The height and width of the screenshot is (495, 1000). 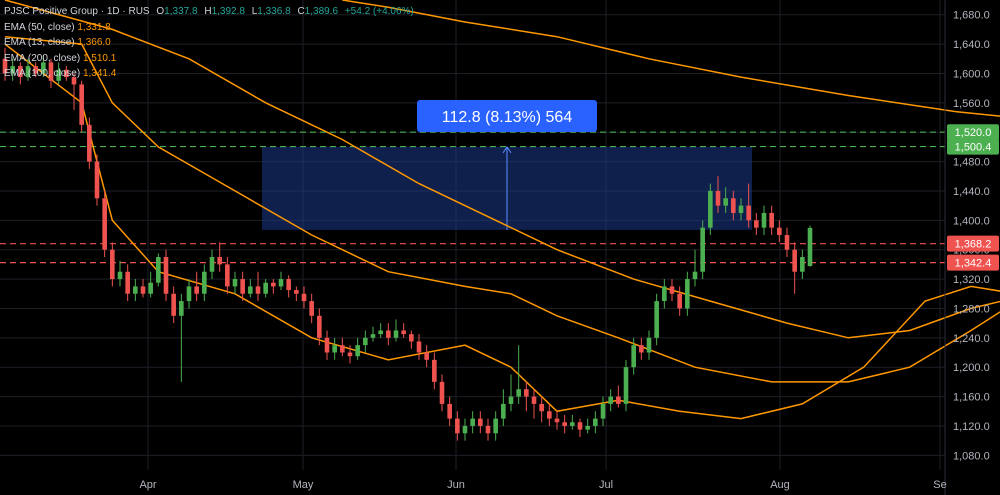 I want to click on x-tick-label: May, so click(x=303, y=485).